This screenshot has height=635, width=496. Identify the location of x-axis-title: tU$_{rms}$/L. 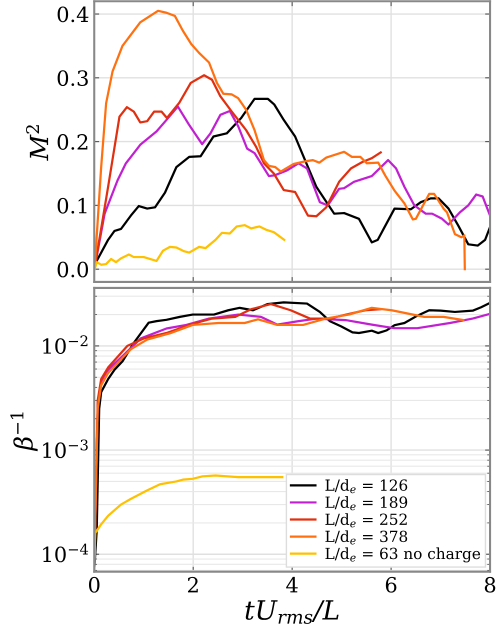
(292, 612).